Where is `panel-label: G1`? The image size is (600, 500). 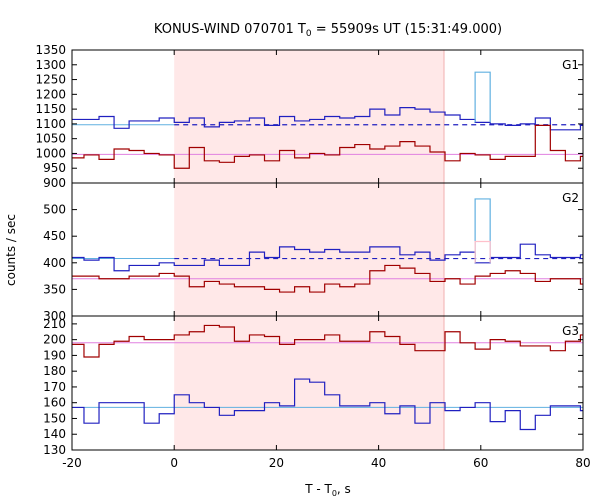
panel-label: G1 is located at coordinates (570, 65).